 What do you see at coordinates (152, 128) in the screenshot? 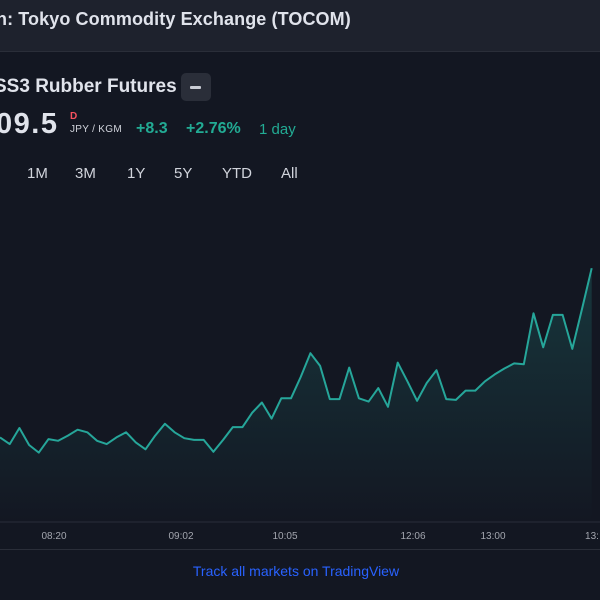
I see `change-absolute: +8.3` at bounding box center [152, 128].